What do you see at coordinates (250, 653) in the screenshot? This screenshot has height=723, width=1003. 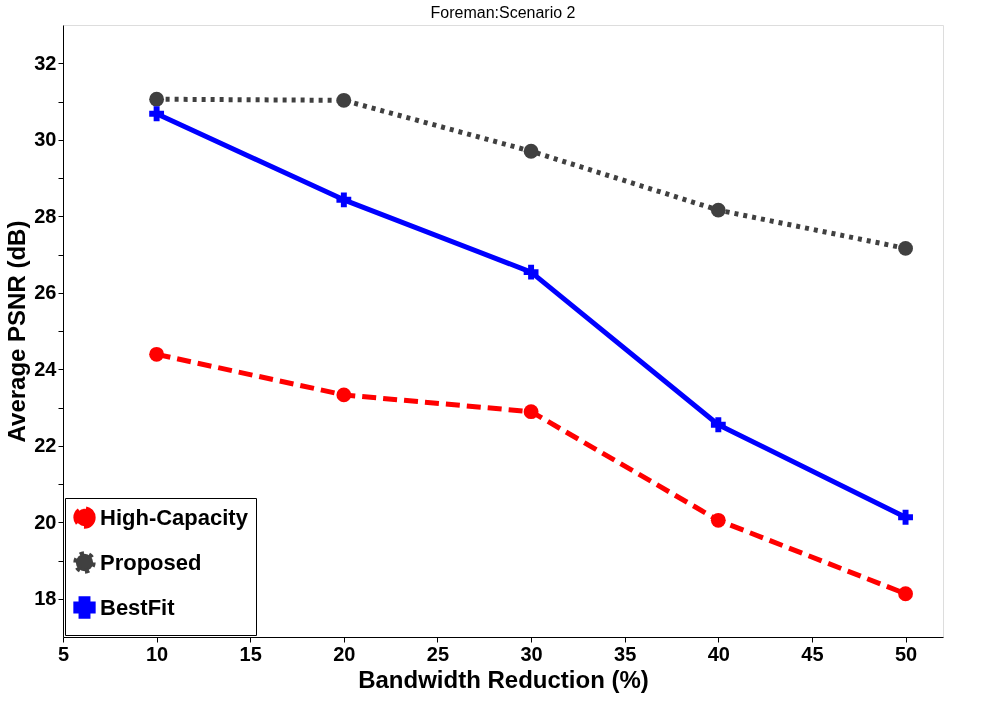 I see `x-tick-label: 15` at bounding box center [250, 653].